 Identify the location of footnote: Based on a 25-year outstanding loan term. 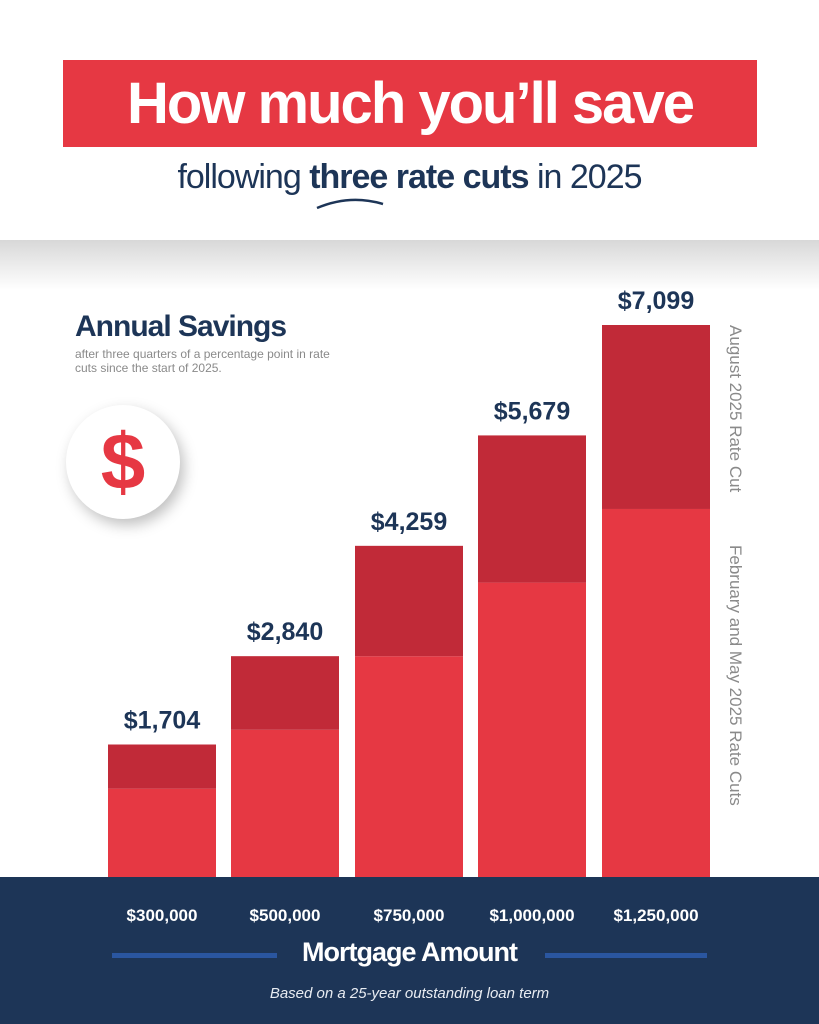
(409, 993).